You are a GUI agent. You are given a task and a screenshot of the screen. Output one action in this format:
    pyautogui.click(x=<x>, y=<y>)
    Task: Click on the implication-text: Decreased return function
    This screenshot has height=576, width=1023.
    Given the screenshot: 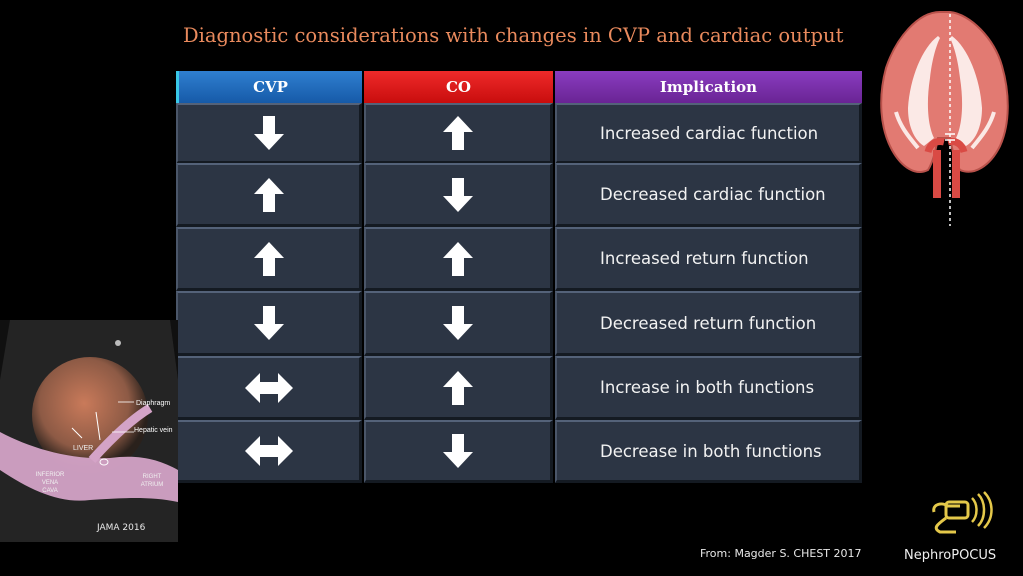 What is the action you would take?
    pyautogui.click(x=708, y=323)
    